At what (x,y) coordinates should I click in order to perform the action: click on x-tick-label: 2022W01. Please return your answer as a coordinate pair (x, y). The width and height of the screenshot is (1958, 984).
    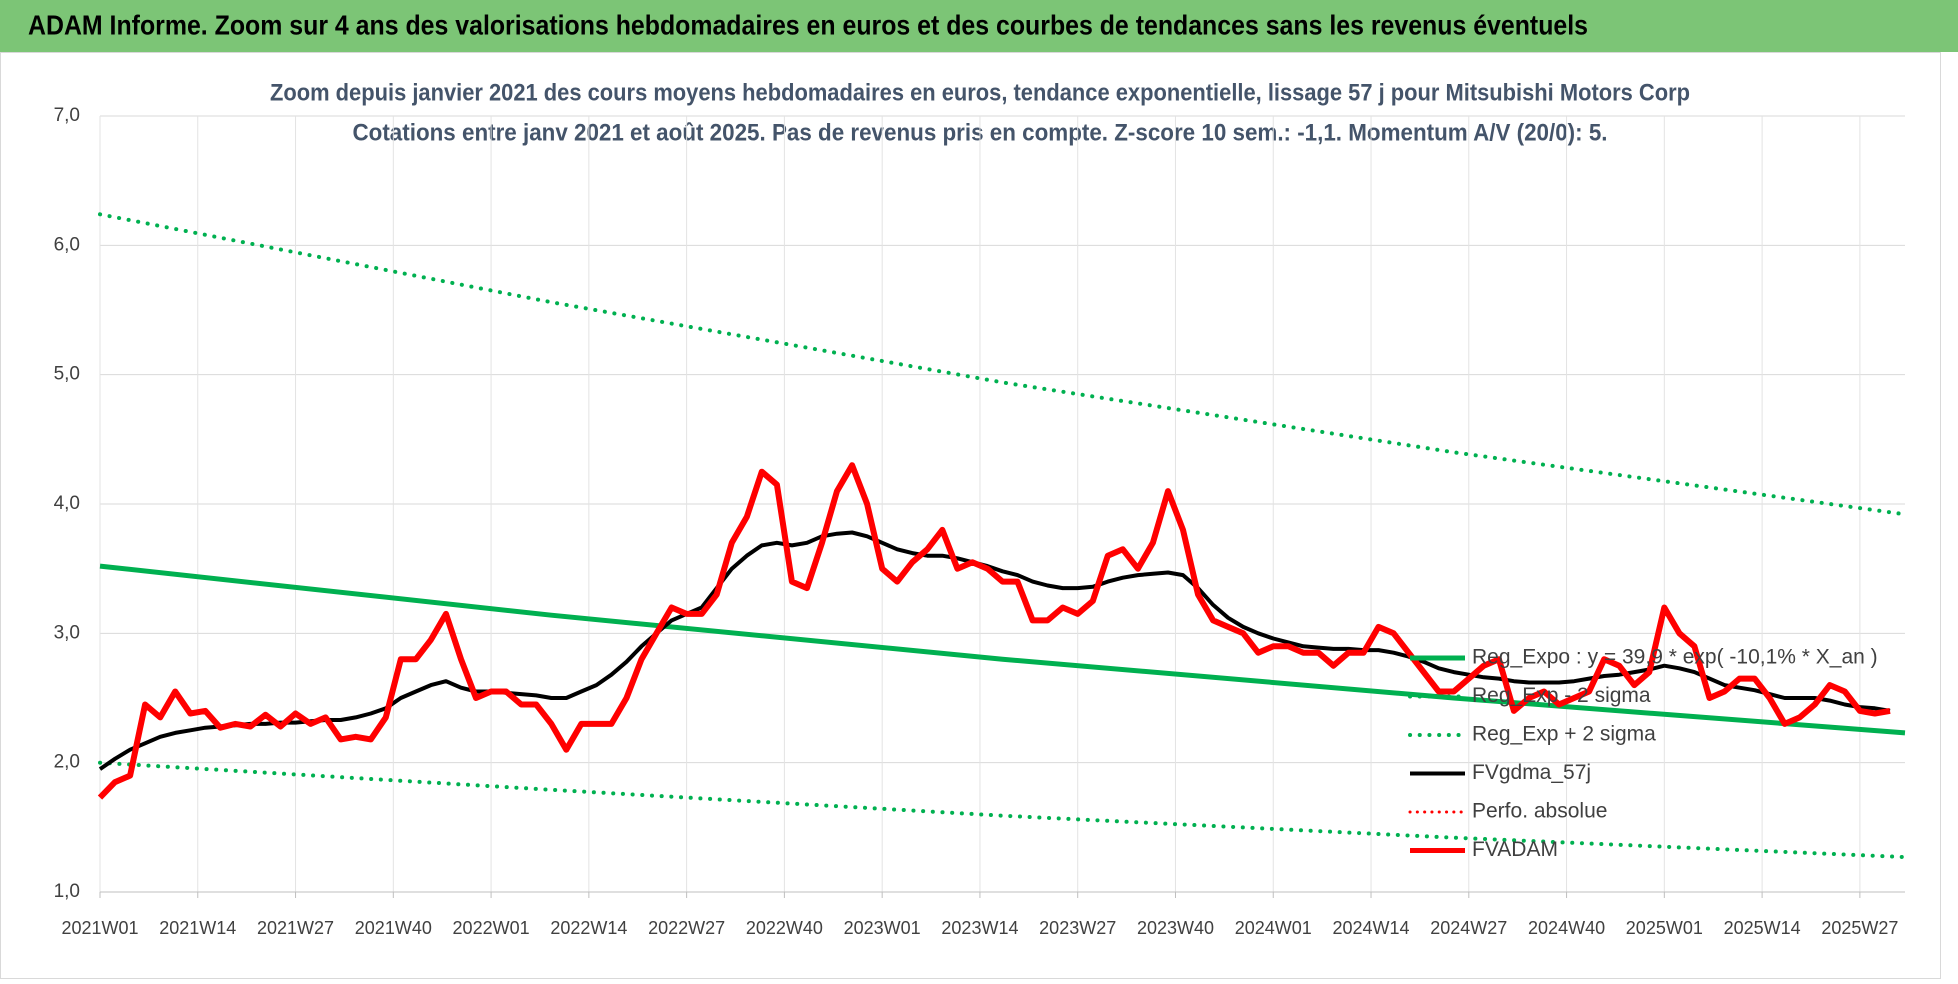
    Looking at the image, I should click on (491, 928).